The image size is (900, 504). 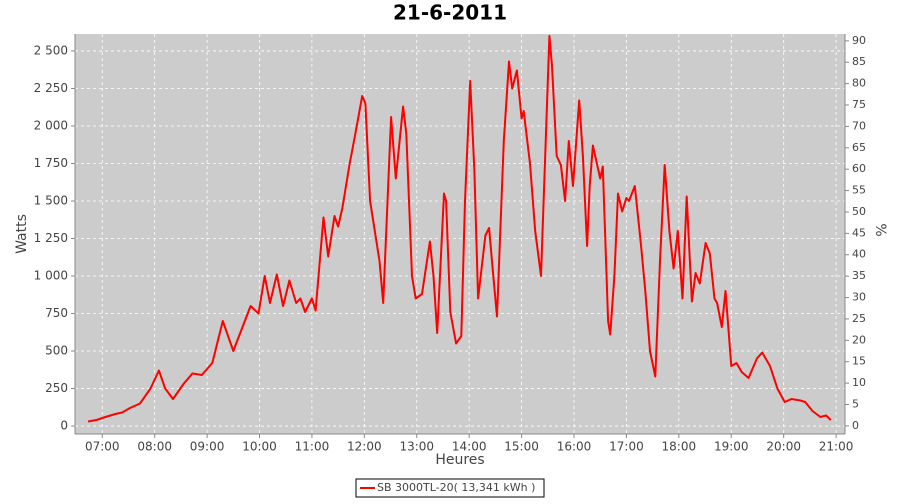 I want to click on y2-tick-label: 0, so click(x=855, y=425).